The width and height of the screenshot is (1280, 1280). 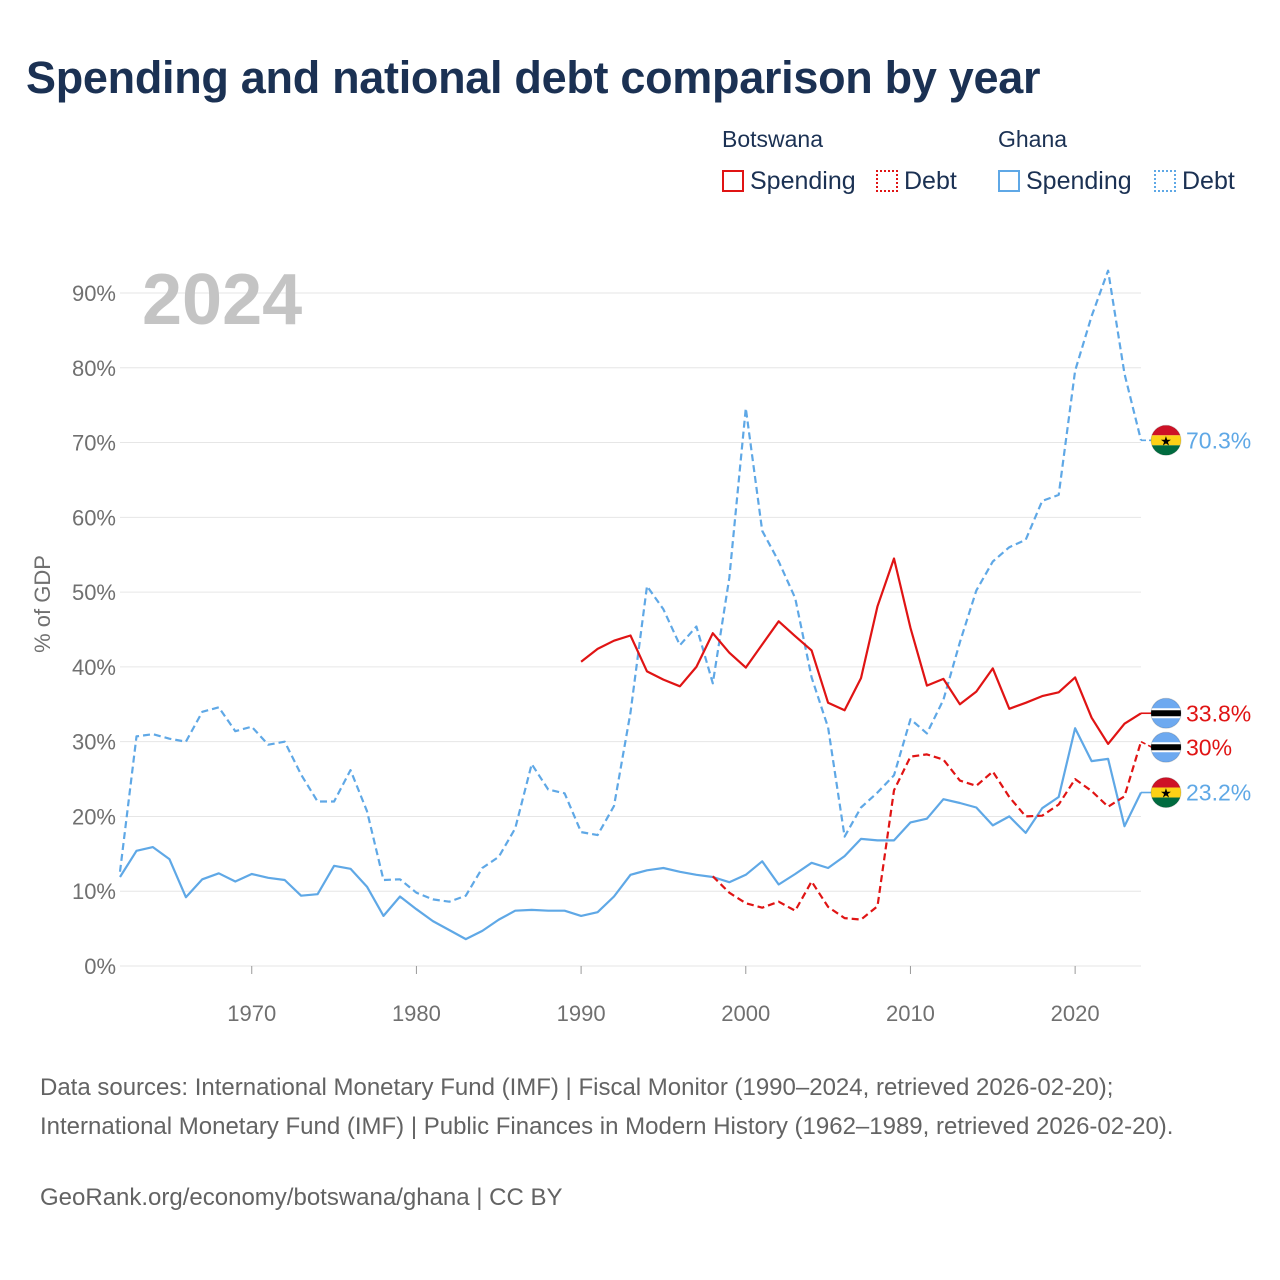 What do you see at coordinates (94, 517) in the screenshot?
I see `y-tick-label: 60%` at bounding box center [94, 517].